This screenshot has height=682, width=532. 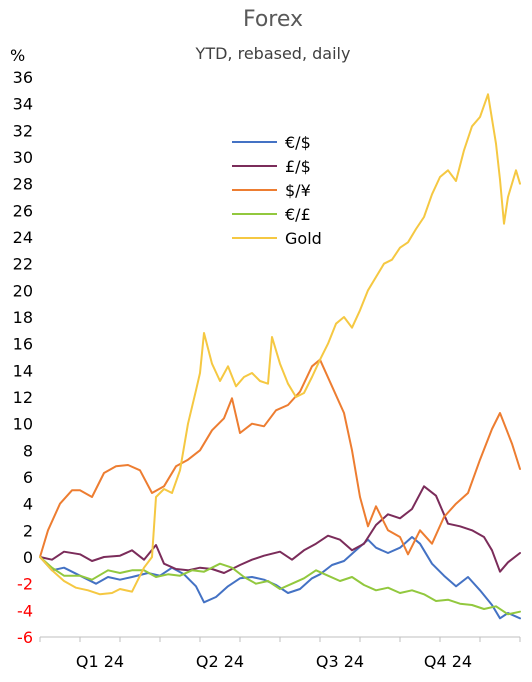 I want to click on y-tick-label: 12, so click(x=23, y=397).